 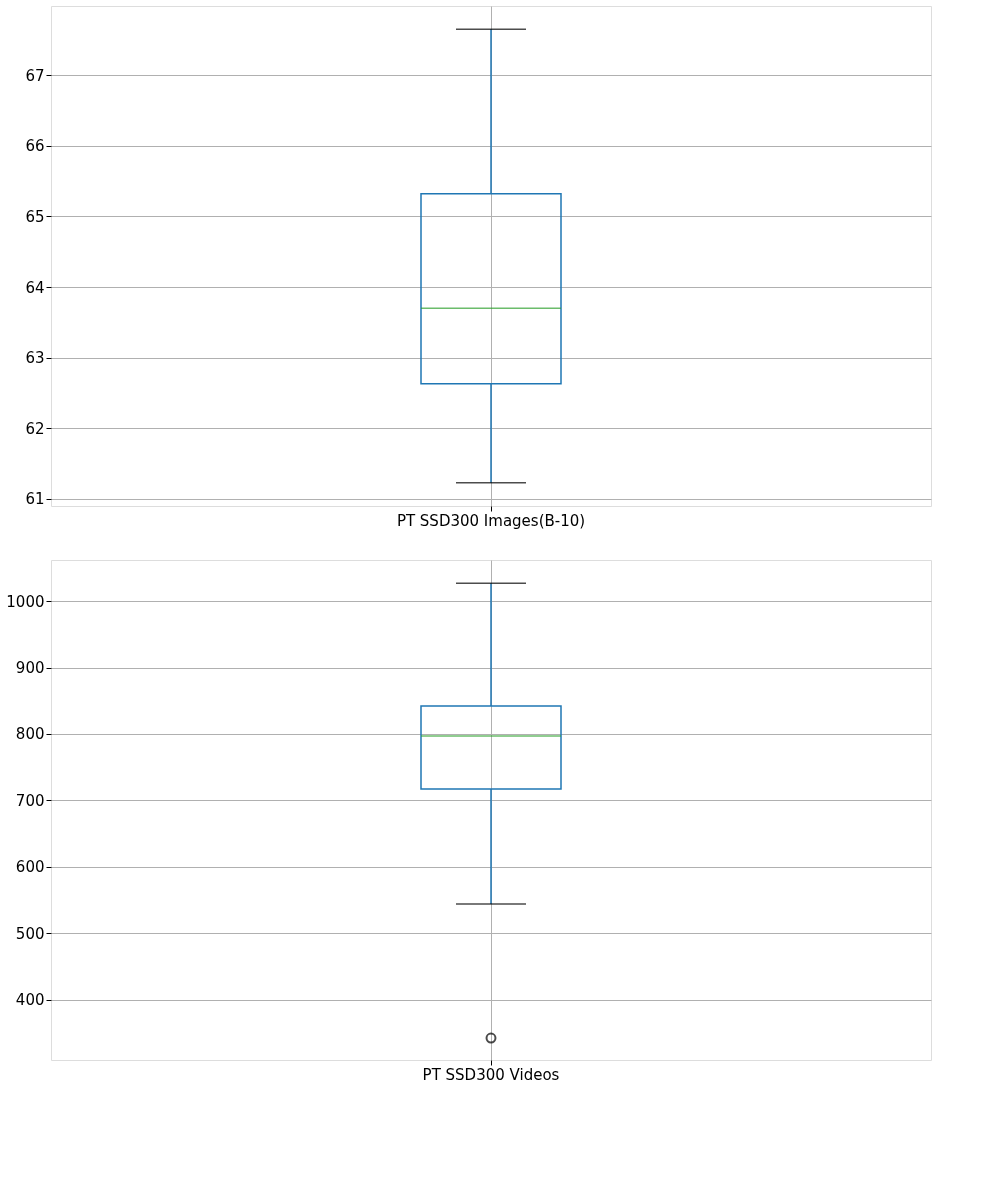 What do you see at coordinates (35, 287) in the screenshot?
I see `y-tick-label: 64` at bounding box center [35, 287].